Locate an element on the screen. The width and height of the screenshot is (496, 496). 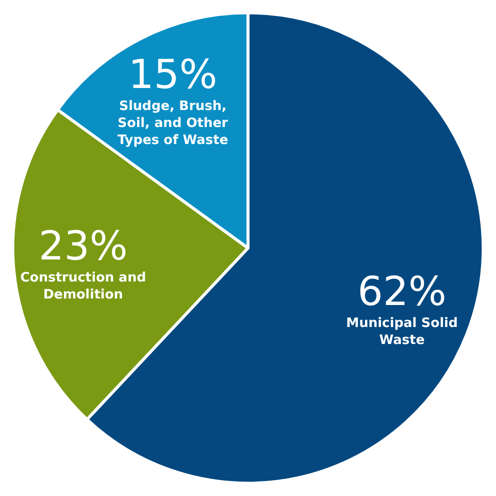
slice-label: Municipal Solid Waste is located at coordinates (402, 332).